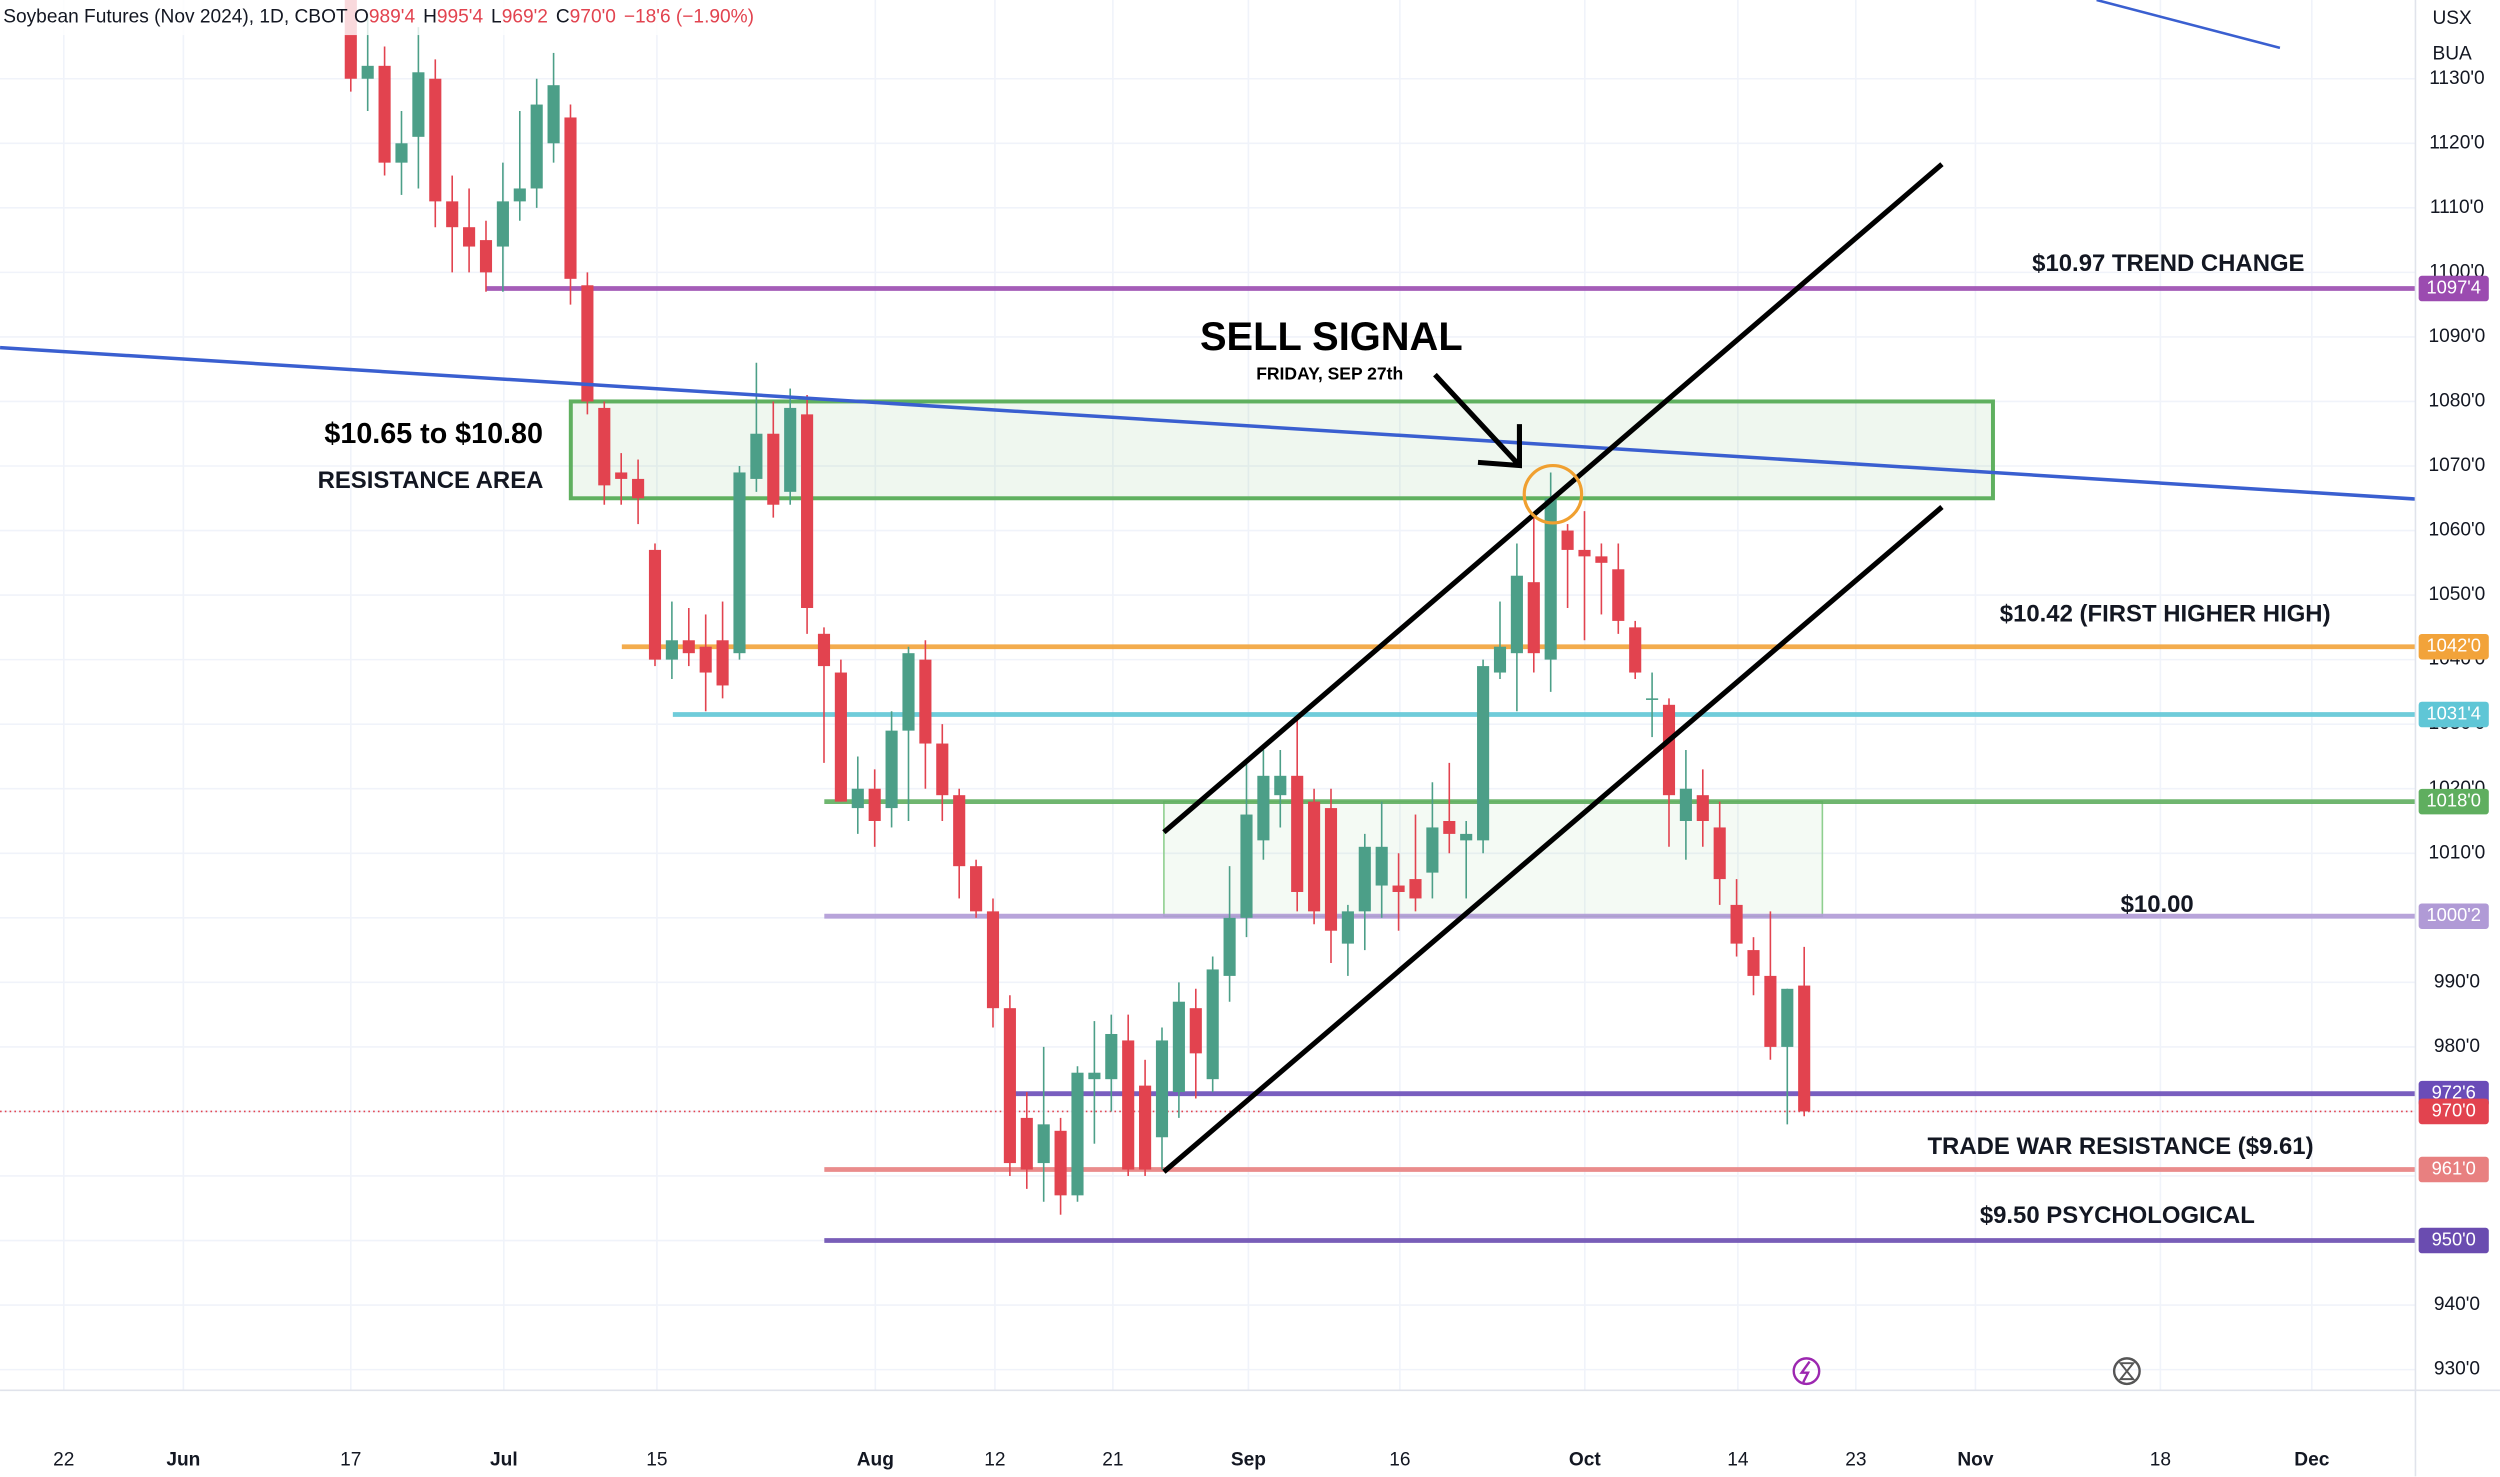 The width and height of the screenshot is (2500, 1477). I want to click on icon-hourglass, so click(2127, 1371).